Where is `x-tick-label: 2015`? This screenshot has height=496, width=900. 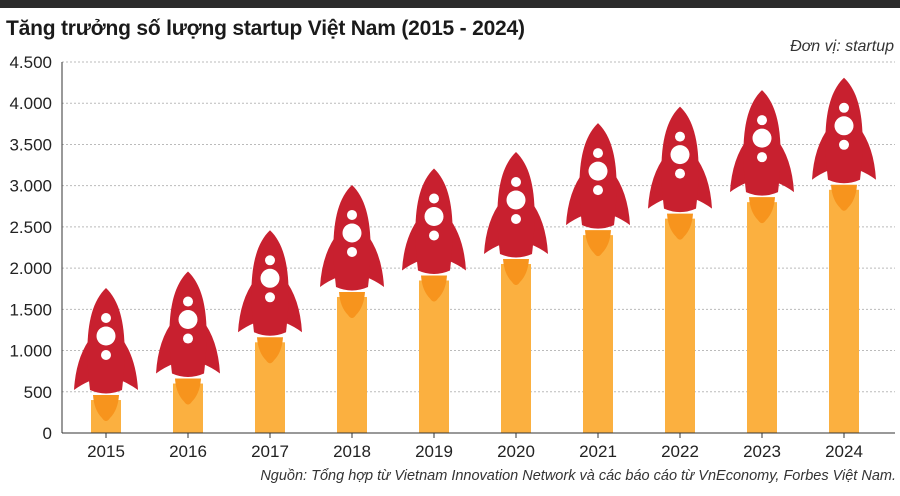
x-tick-label: 2015 is located at coordinates (106, 451).